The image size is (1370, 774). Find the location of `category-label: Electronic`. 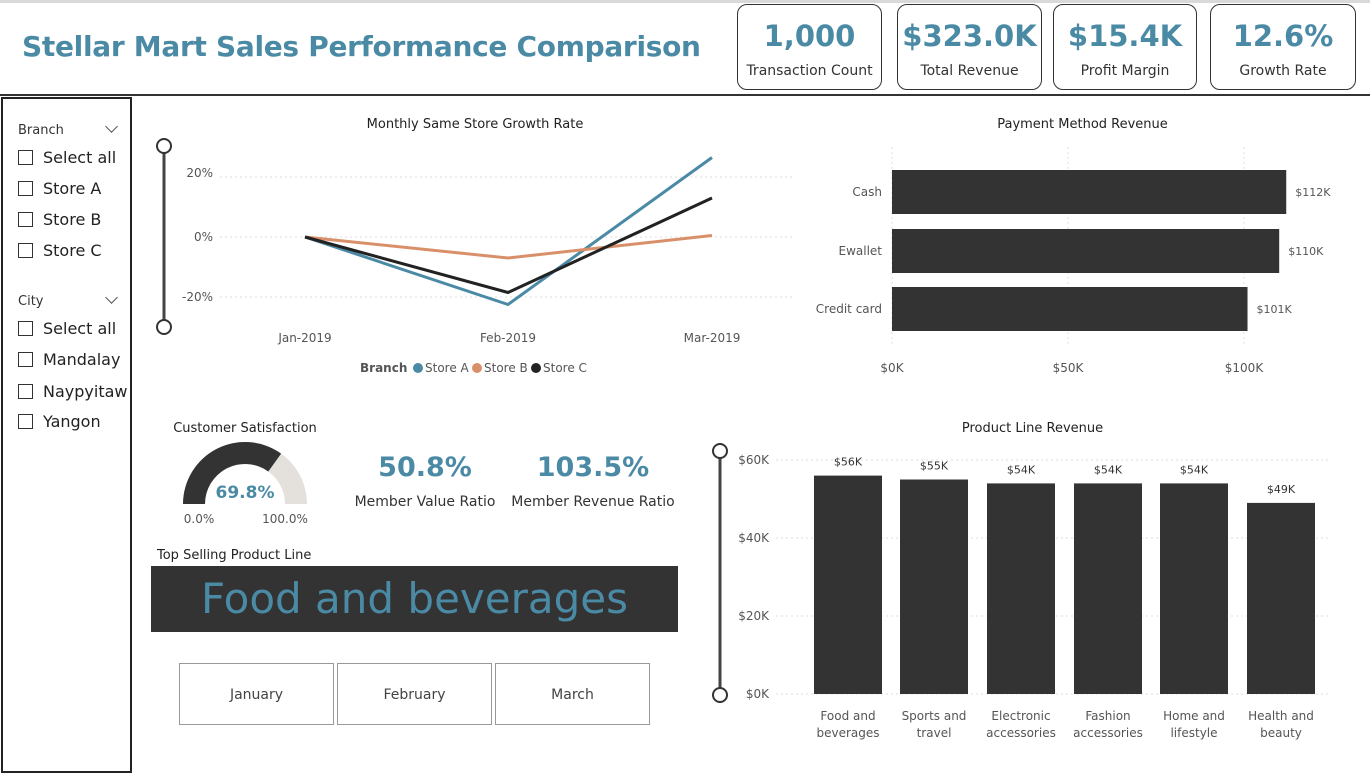

category-label: Electronic is located at coordinates (1020, 716).